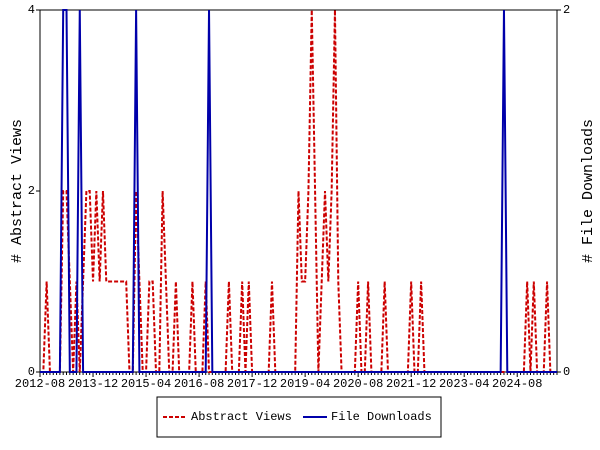 The height and width of the screenshot is (450, 600). Describe the element at coordinates (305, 384) in the screenshot. I see `x-tick-label: 2019-04` at that location.